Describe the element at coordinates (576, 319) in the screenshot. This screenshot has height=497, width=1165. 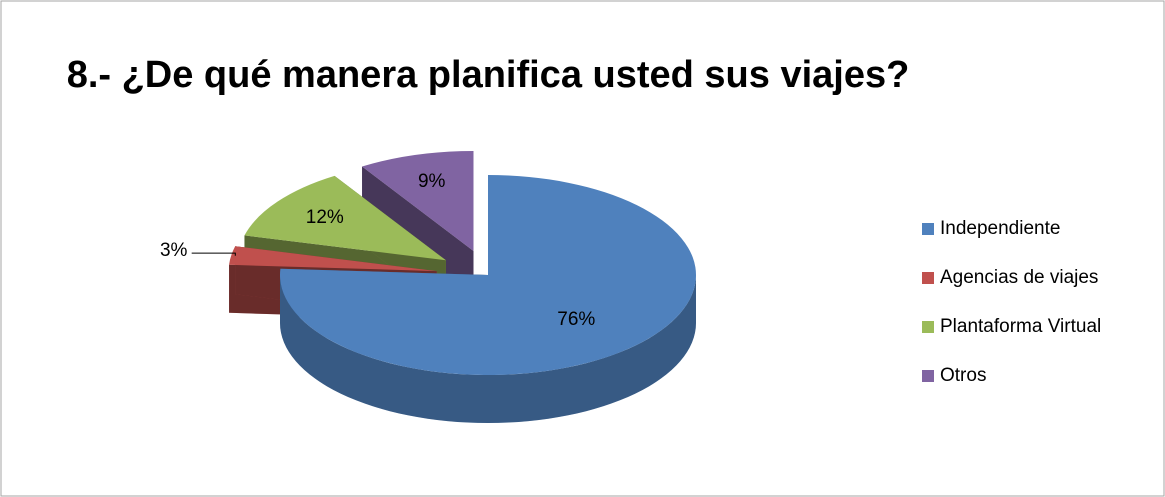
I see `data-label: 76%` at that location.